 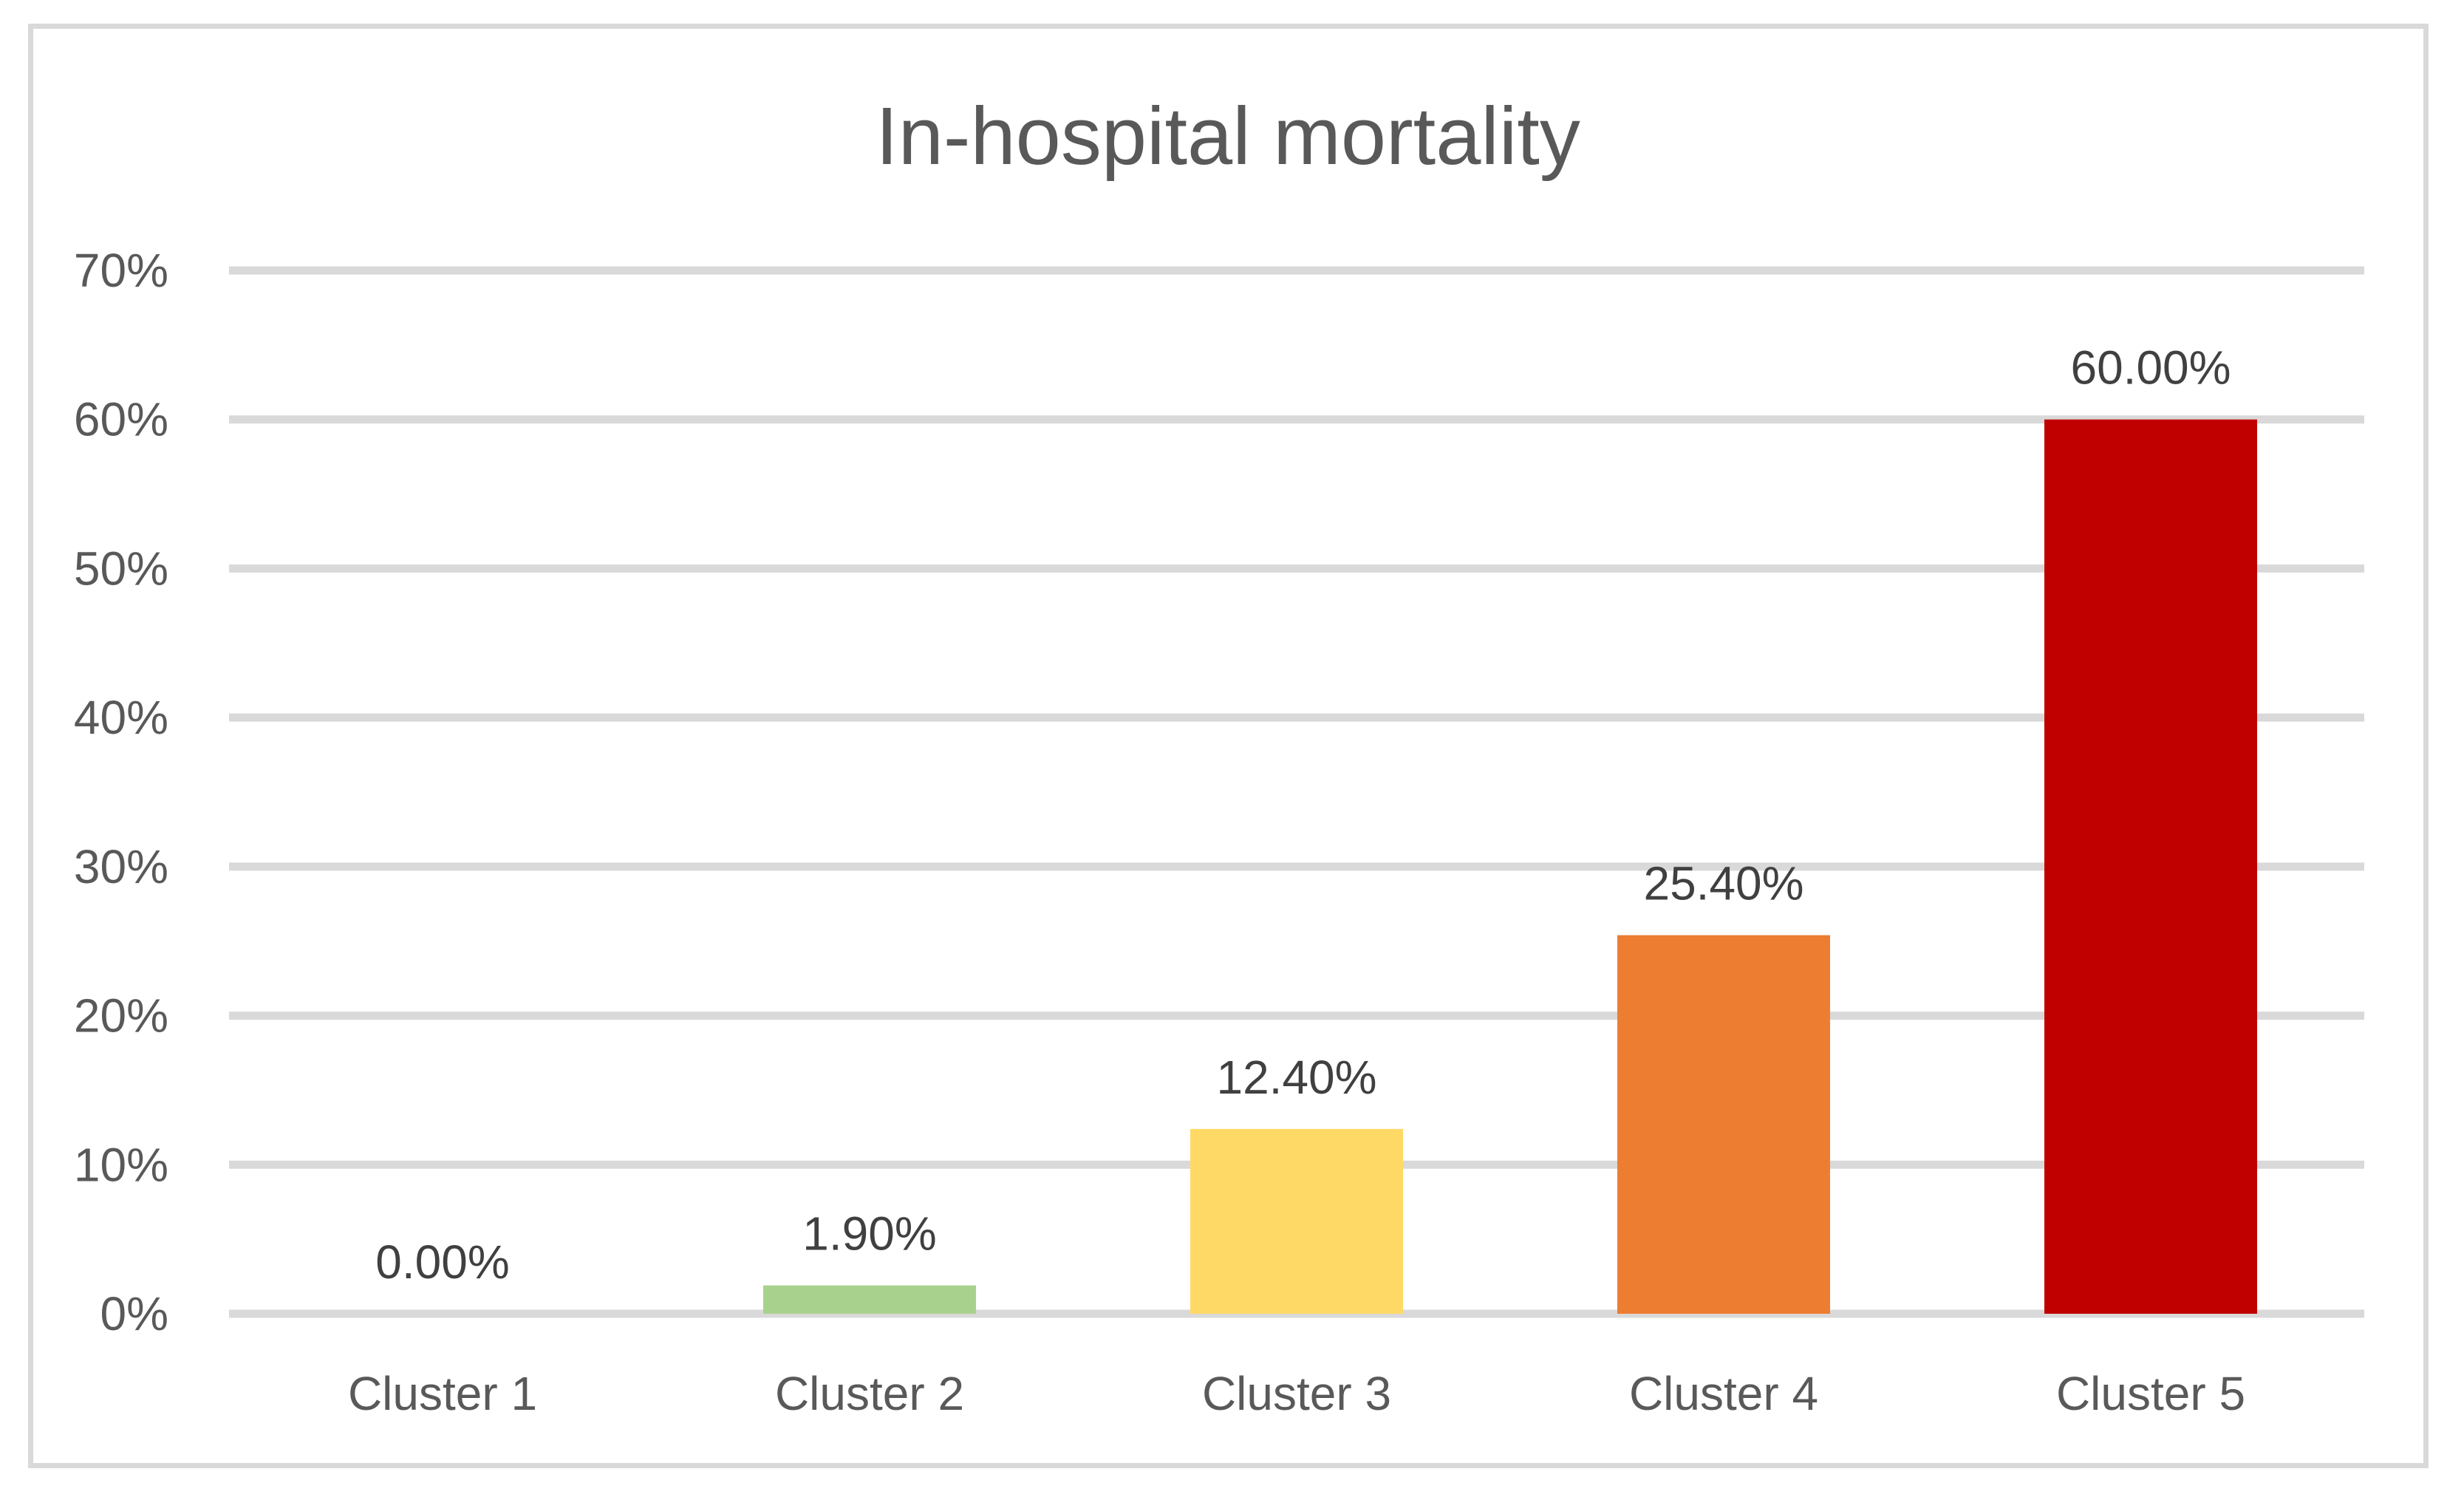 I want to click on x-tick-label: Cluster 3, so click(x=1297, y=1393).